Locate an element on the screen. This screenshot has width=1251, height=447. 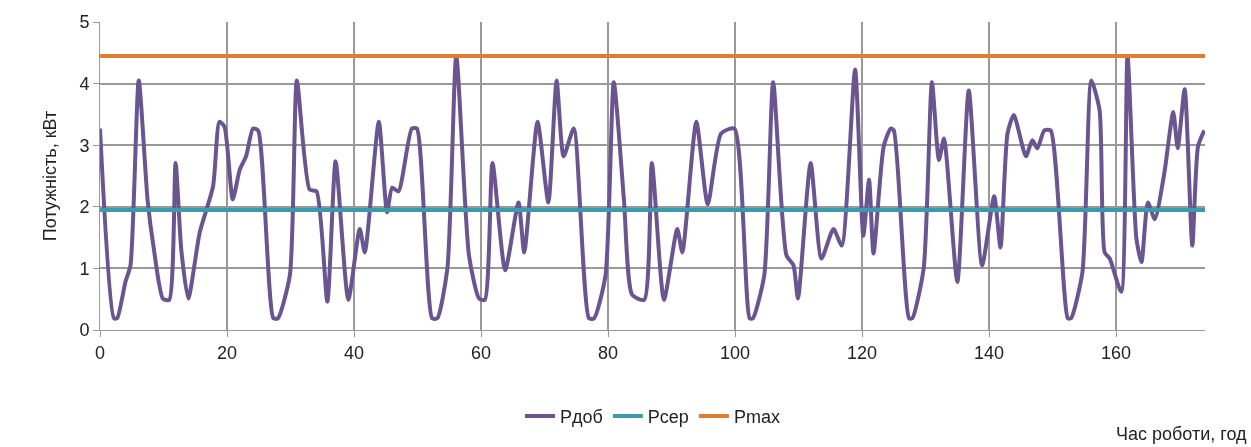
x-tick-label: 100 is located at coordinates (735, 352).